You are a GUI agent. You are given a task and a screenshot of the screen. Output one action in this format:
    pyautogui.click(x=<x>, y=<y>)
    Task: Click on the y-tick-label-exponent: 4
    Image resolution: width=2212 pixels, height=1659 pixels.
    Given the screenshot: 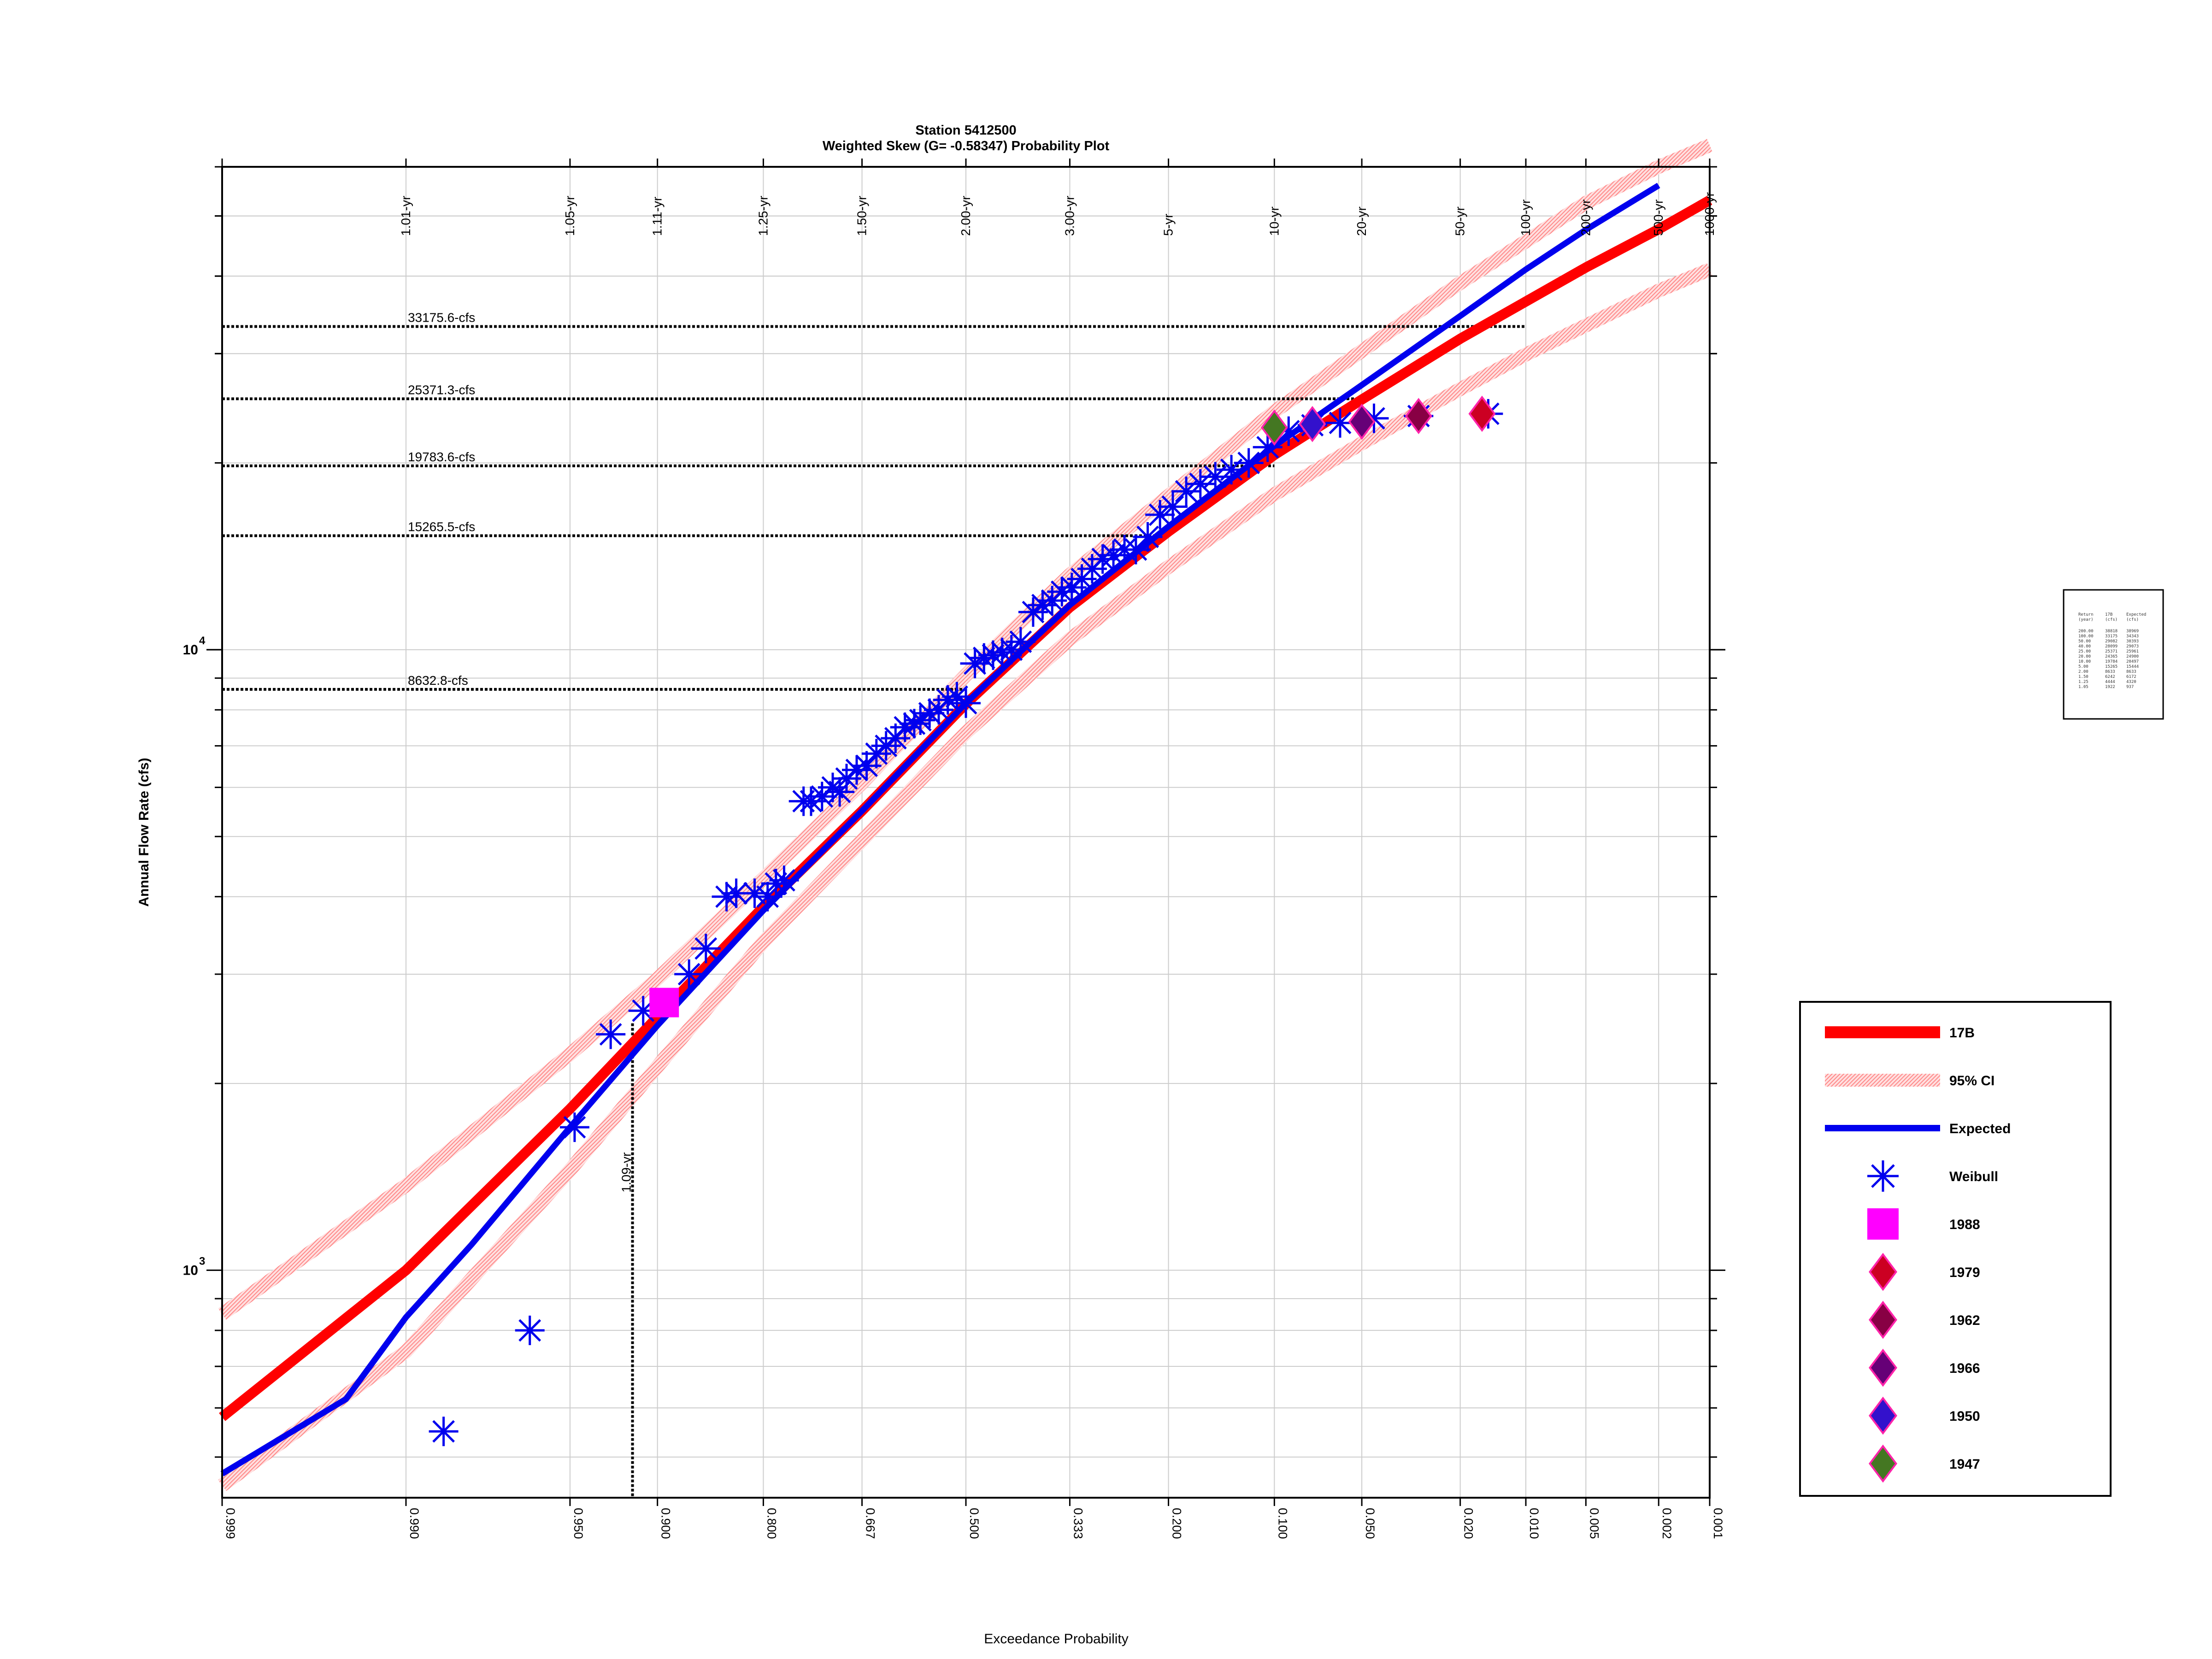 What is the action you would take?
    pyautogui.click(x=202, y=641)
    